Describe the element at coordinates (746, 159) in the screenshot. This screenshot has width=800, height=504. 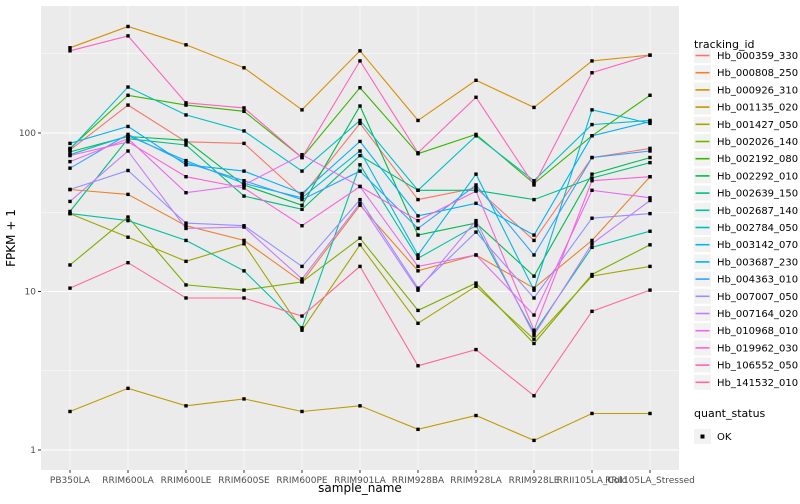
I see `legend-item-Hb_002192_080: Hb_002192_080` at that location.